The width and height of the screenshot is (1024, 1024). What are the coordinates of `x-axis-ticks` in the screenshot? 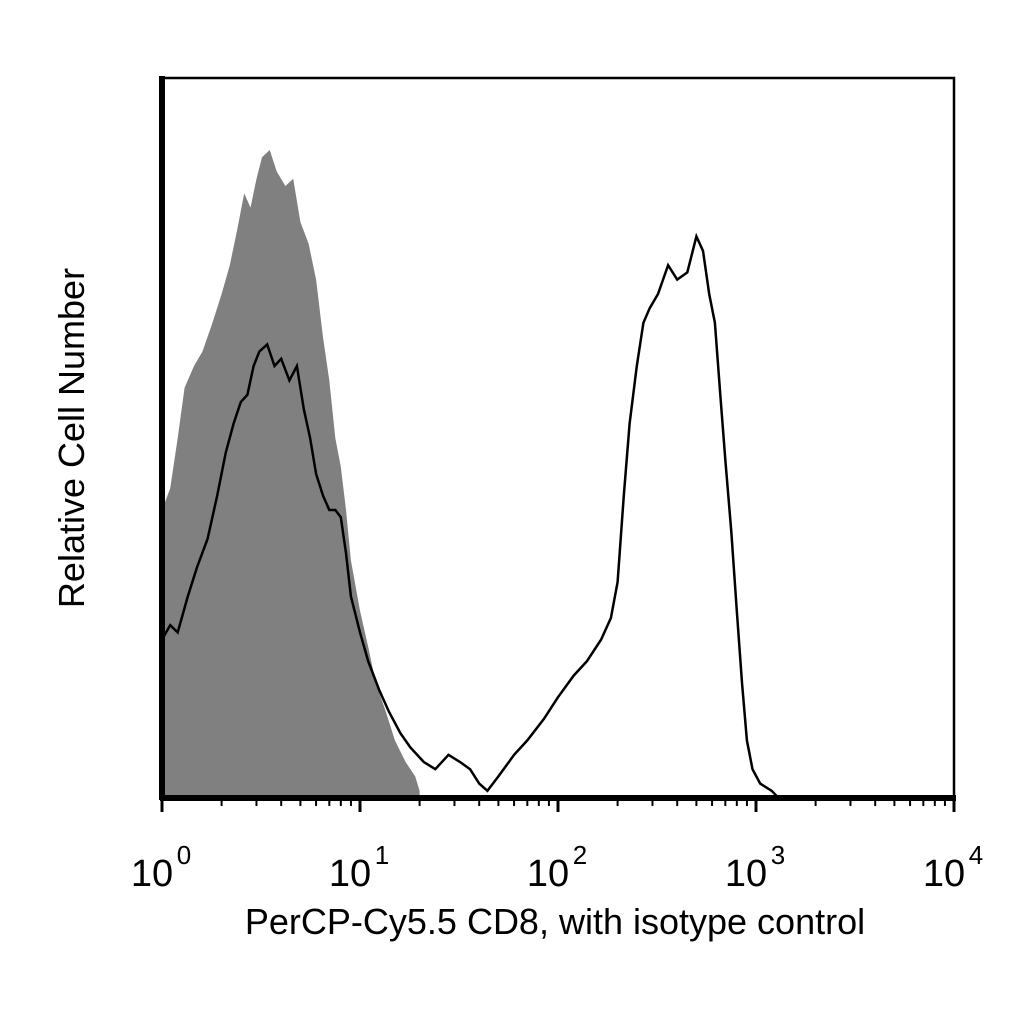 It's located at (558, 805).